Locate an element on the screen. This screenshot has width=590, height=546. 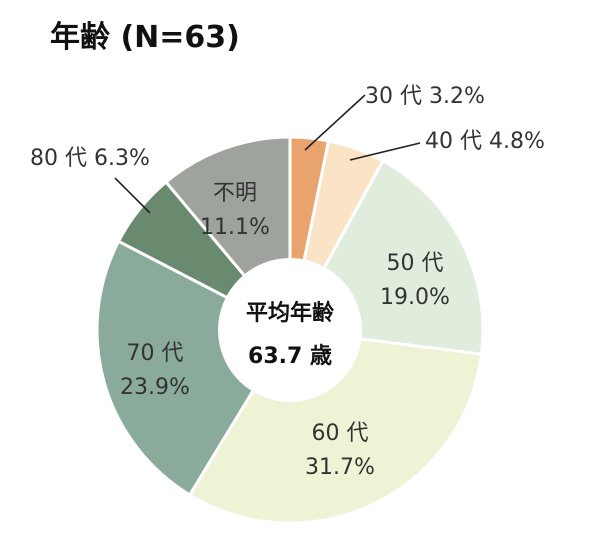
slice-value-3: 19.0% is located at coordinates (415, 297).